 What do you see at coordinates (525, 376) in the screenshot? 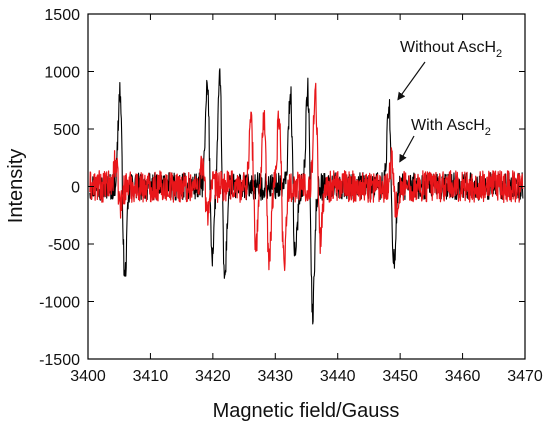
I see `x-tick-label: 3470` at bounding box center [525, 376].